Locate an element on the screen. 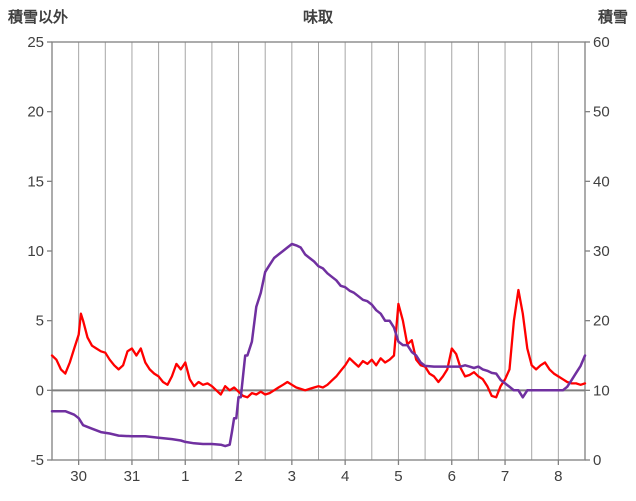  left-axis-label: 5 is located at coordinates (40, 321).